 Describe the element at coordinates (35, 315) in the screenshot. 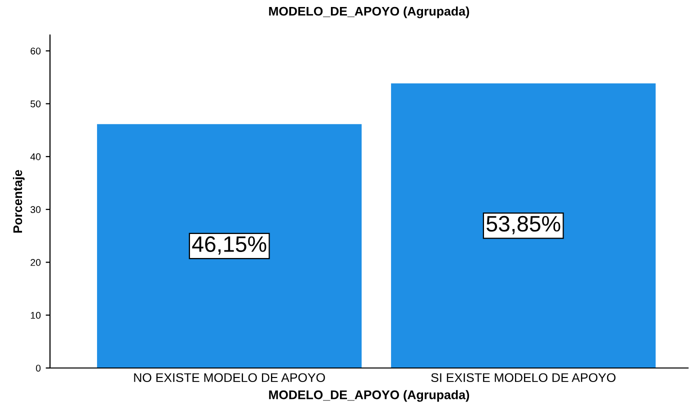

I see `y-tick-label: 10` at that location.